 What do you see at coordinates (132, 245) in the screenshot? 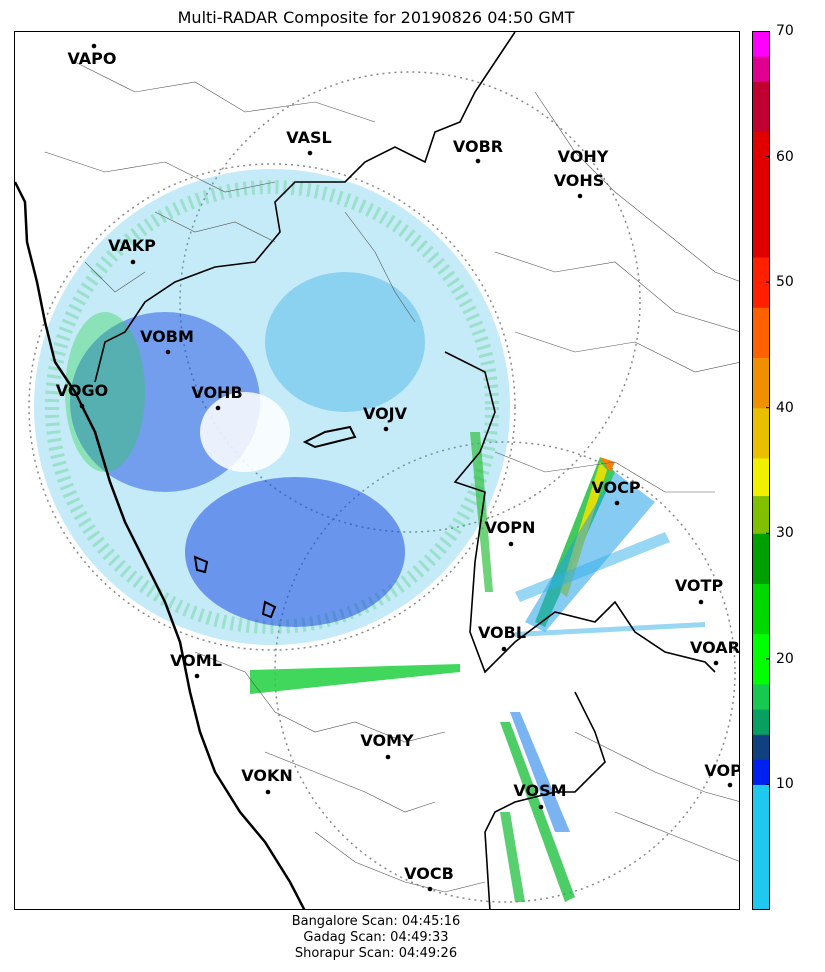
I see `station-label-vakp: VAKP` at bounding box center [132, 245].